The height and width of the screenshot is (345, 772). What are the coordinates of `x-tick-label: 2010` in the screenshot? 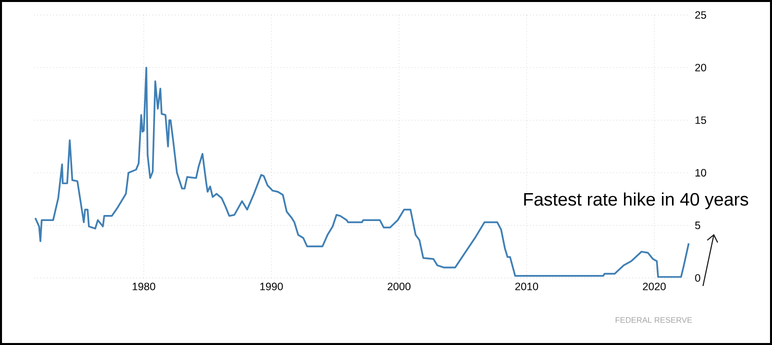 It's located at (526, 286).